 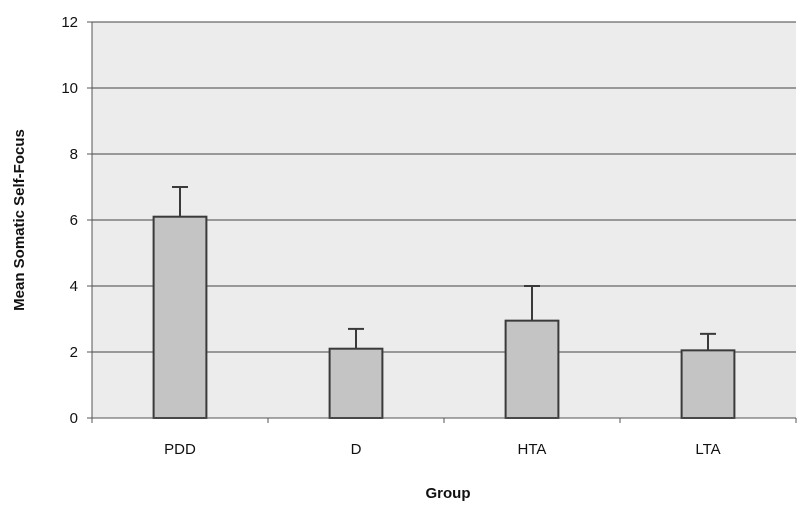 What do you see at coordinates (180, 449) in the screenshot?
I see `x-tick-label: PDD` at bounding box center [180, 449].